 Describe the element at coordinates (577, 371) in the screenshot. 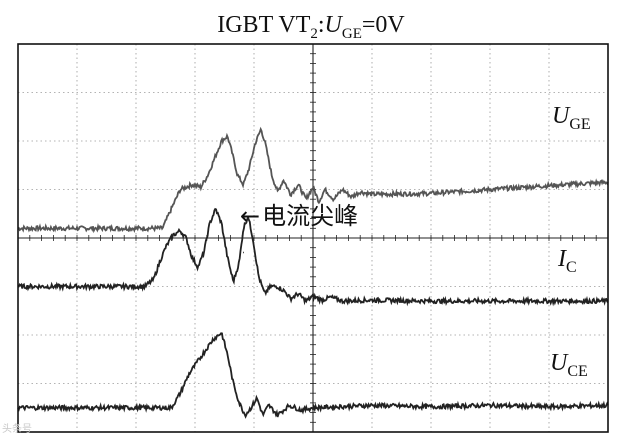

I see `series-label-uce-sub: CE` at that location.